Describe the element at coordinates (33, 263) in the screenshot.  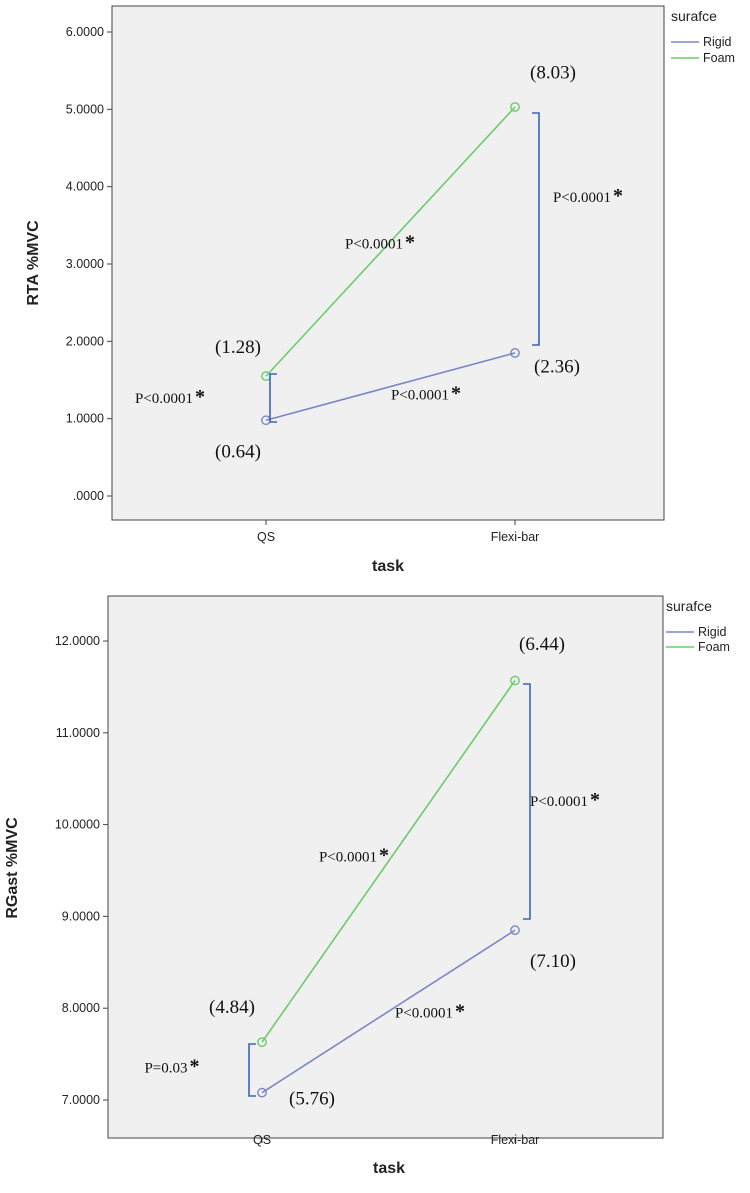
I see `y-axis-title: RTA %MVC` at that location.